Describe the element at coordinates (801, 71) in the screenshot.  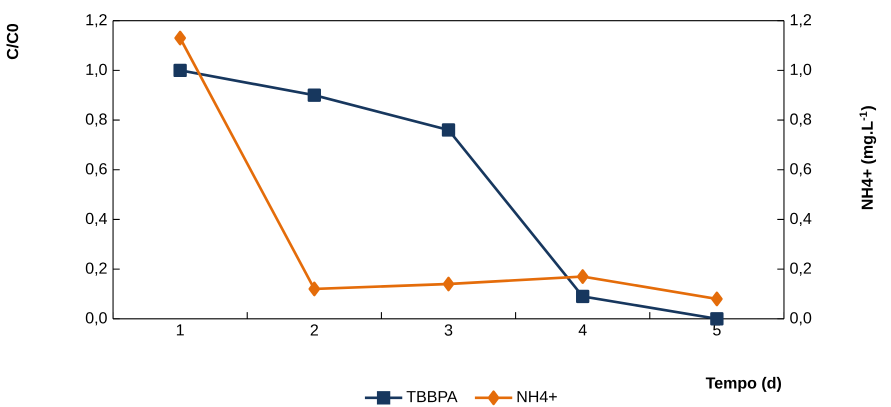
I see `y2-tick-label: 1,0` at that location.